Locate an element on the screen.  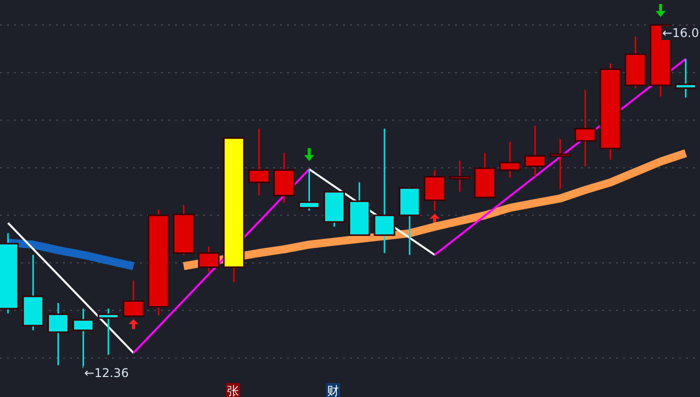
text: 财 is located at coordinates (333, 390).